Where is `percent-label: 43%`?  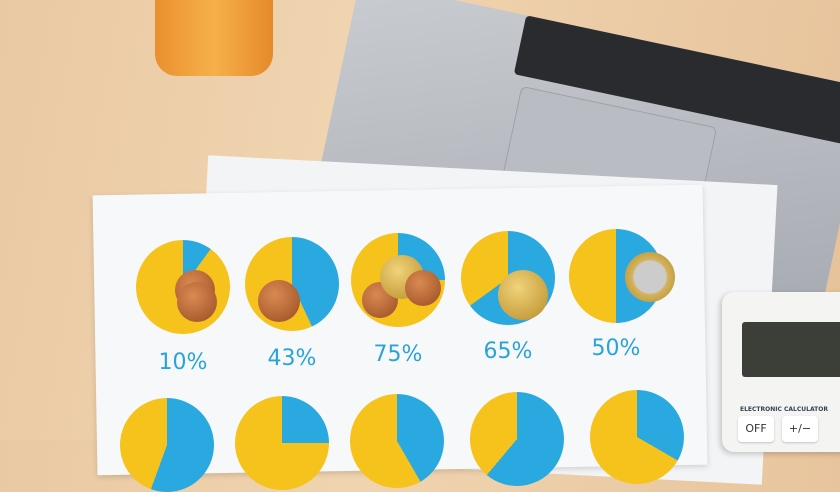
percent-label: 43% is located at coordinates (292, 358).